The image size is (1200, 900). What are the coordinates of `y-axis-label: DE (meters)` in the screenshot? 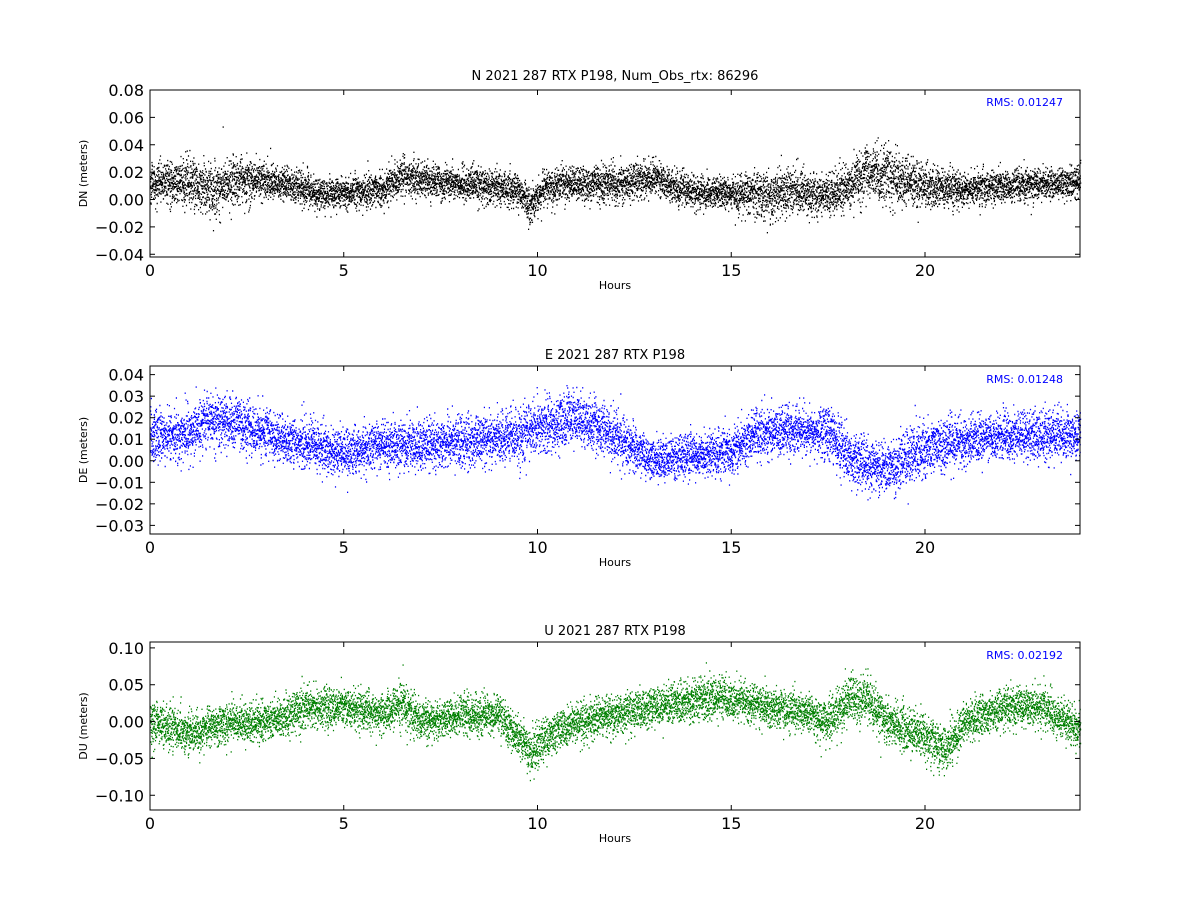 It's located at (83, 450).